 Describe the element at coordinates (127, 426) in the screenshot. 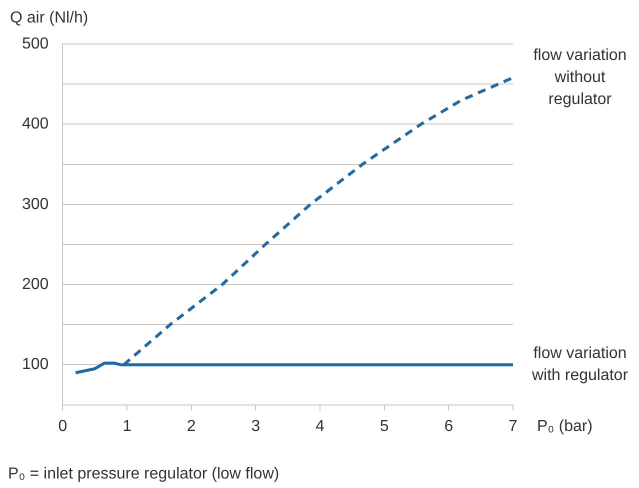

I see `x-tick-label: 1` at that location.